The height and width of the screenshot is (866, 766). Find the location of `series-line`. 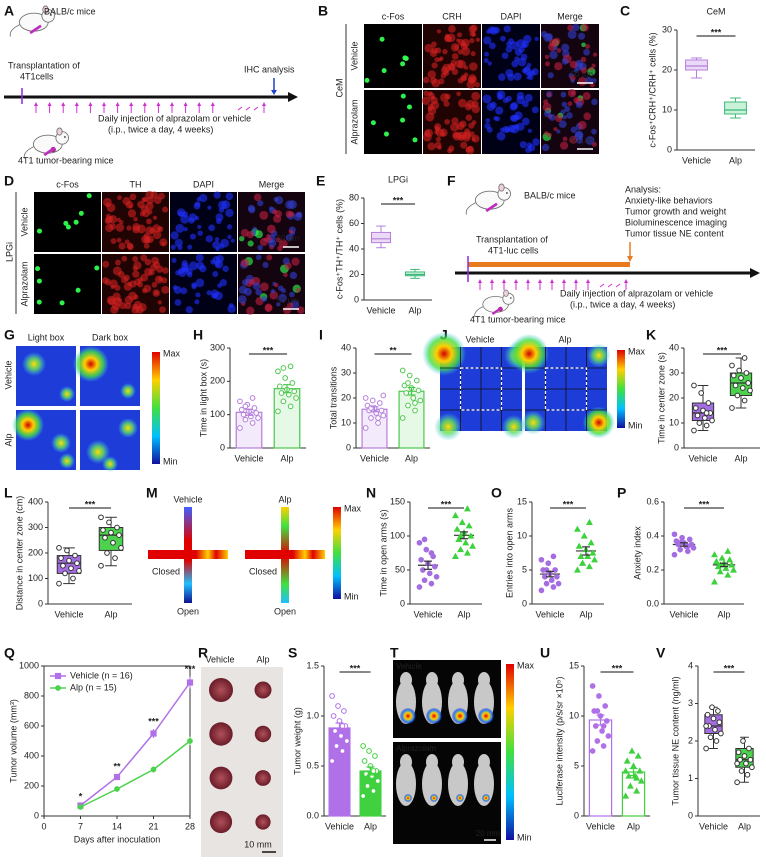

series-line is located at coordinates (135, 744).